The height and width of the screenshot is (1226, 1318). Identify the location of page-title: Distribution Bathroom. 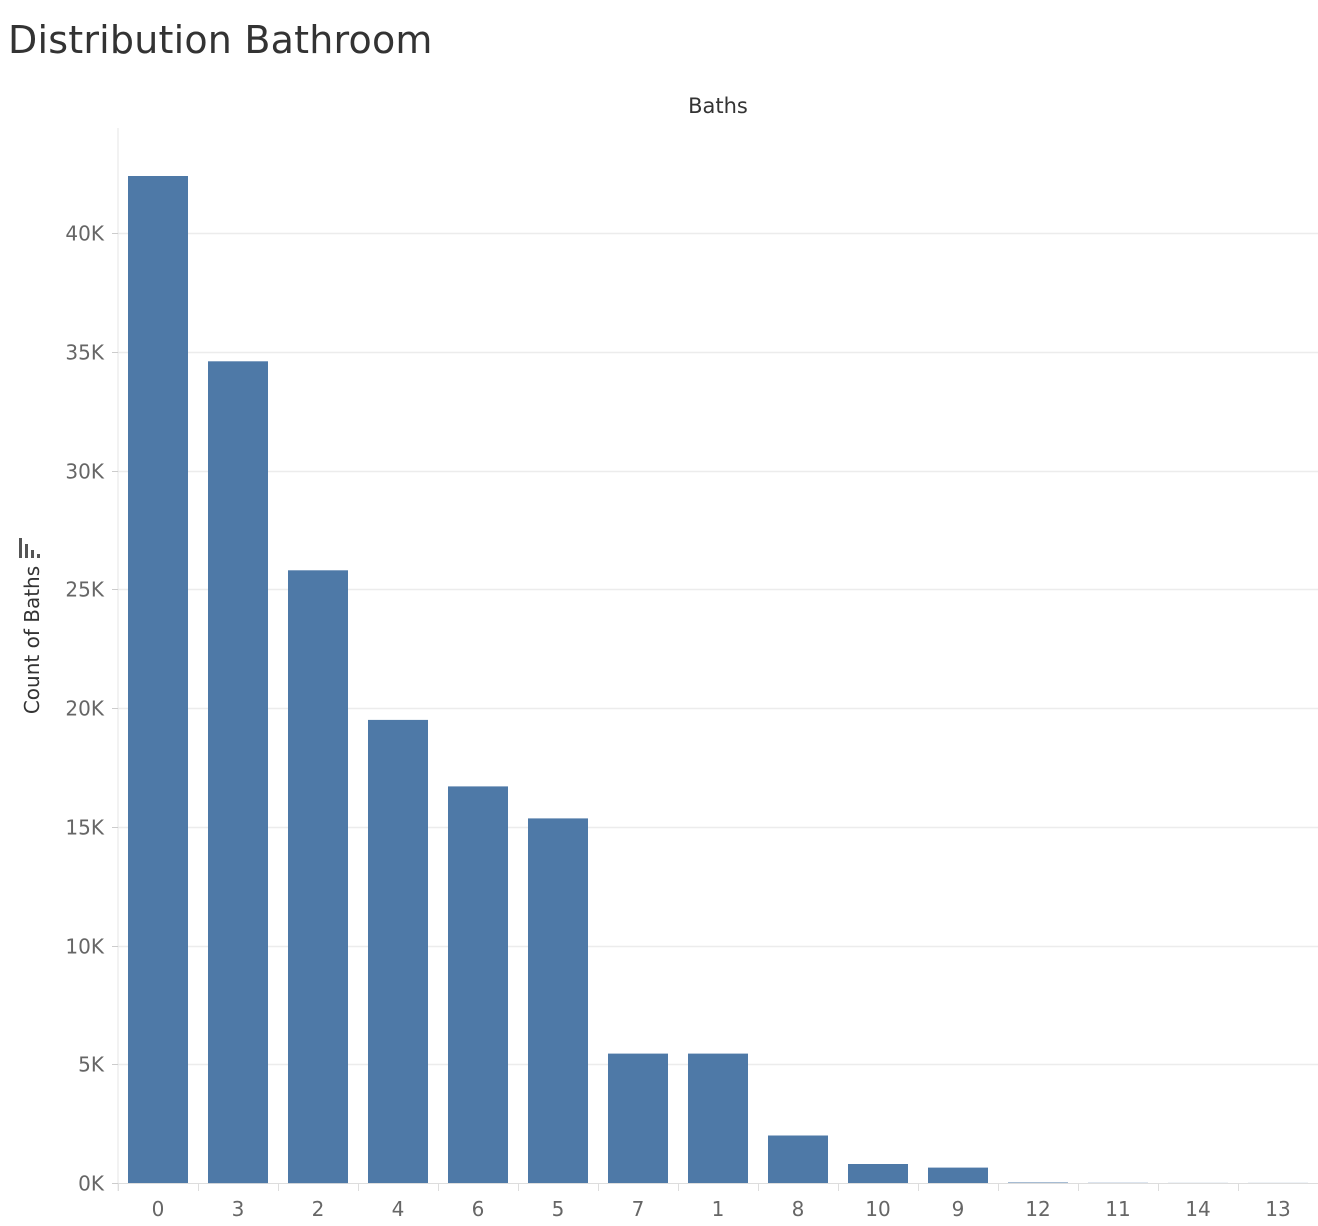
(220, 40).